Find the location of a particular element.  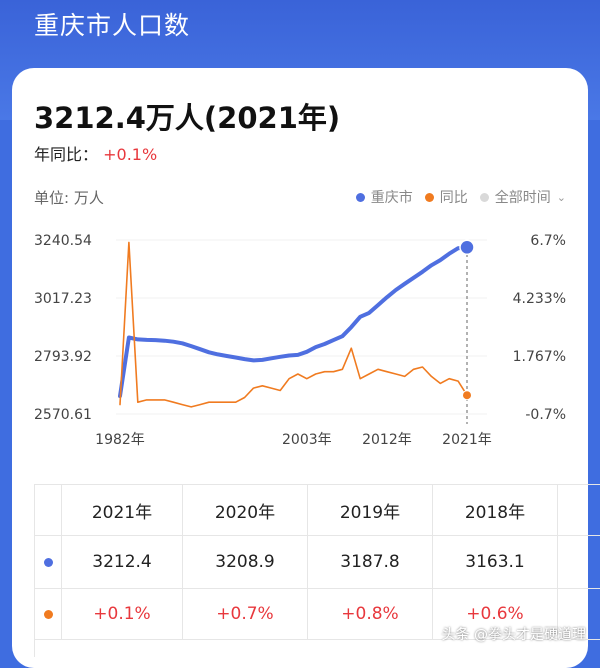

table-header-row: 2021年 2020年 2019年 2018年 is located at coordinates (317, 510).